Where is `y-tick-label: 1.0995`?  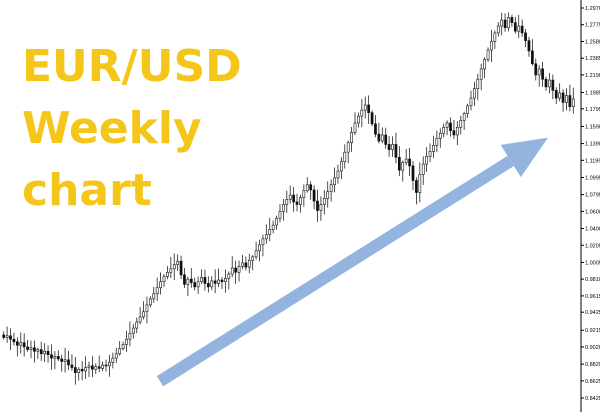 y-tick-label: 1.0995 is located at coordinates (592, 178).